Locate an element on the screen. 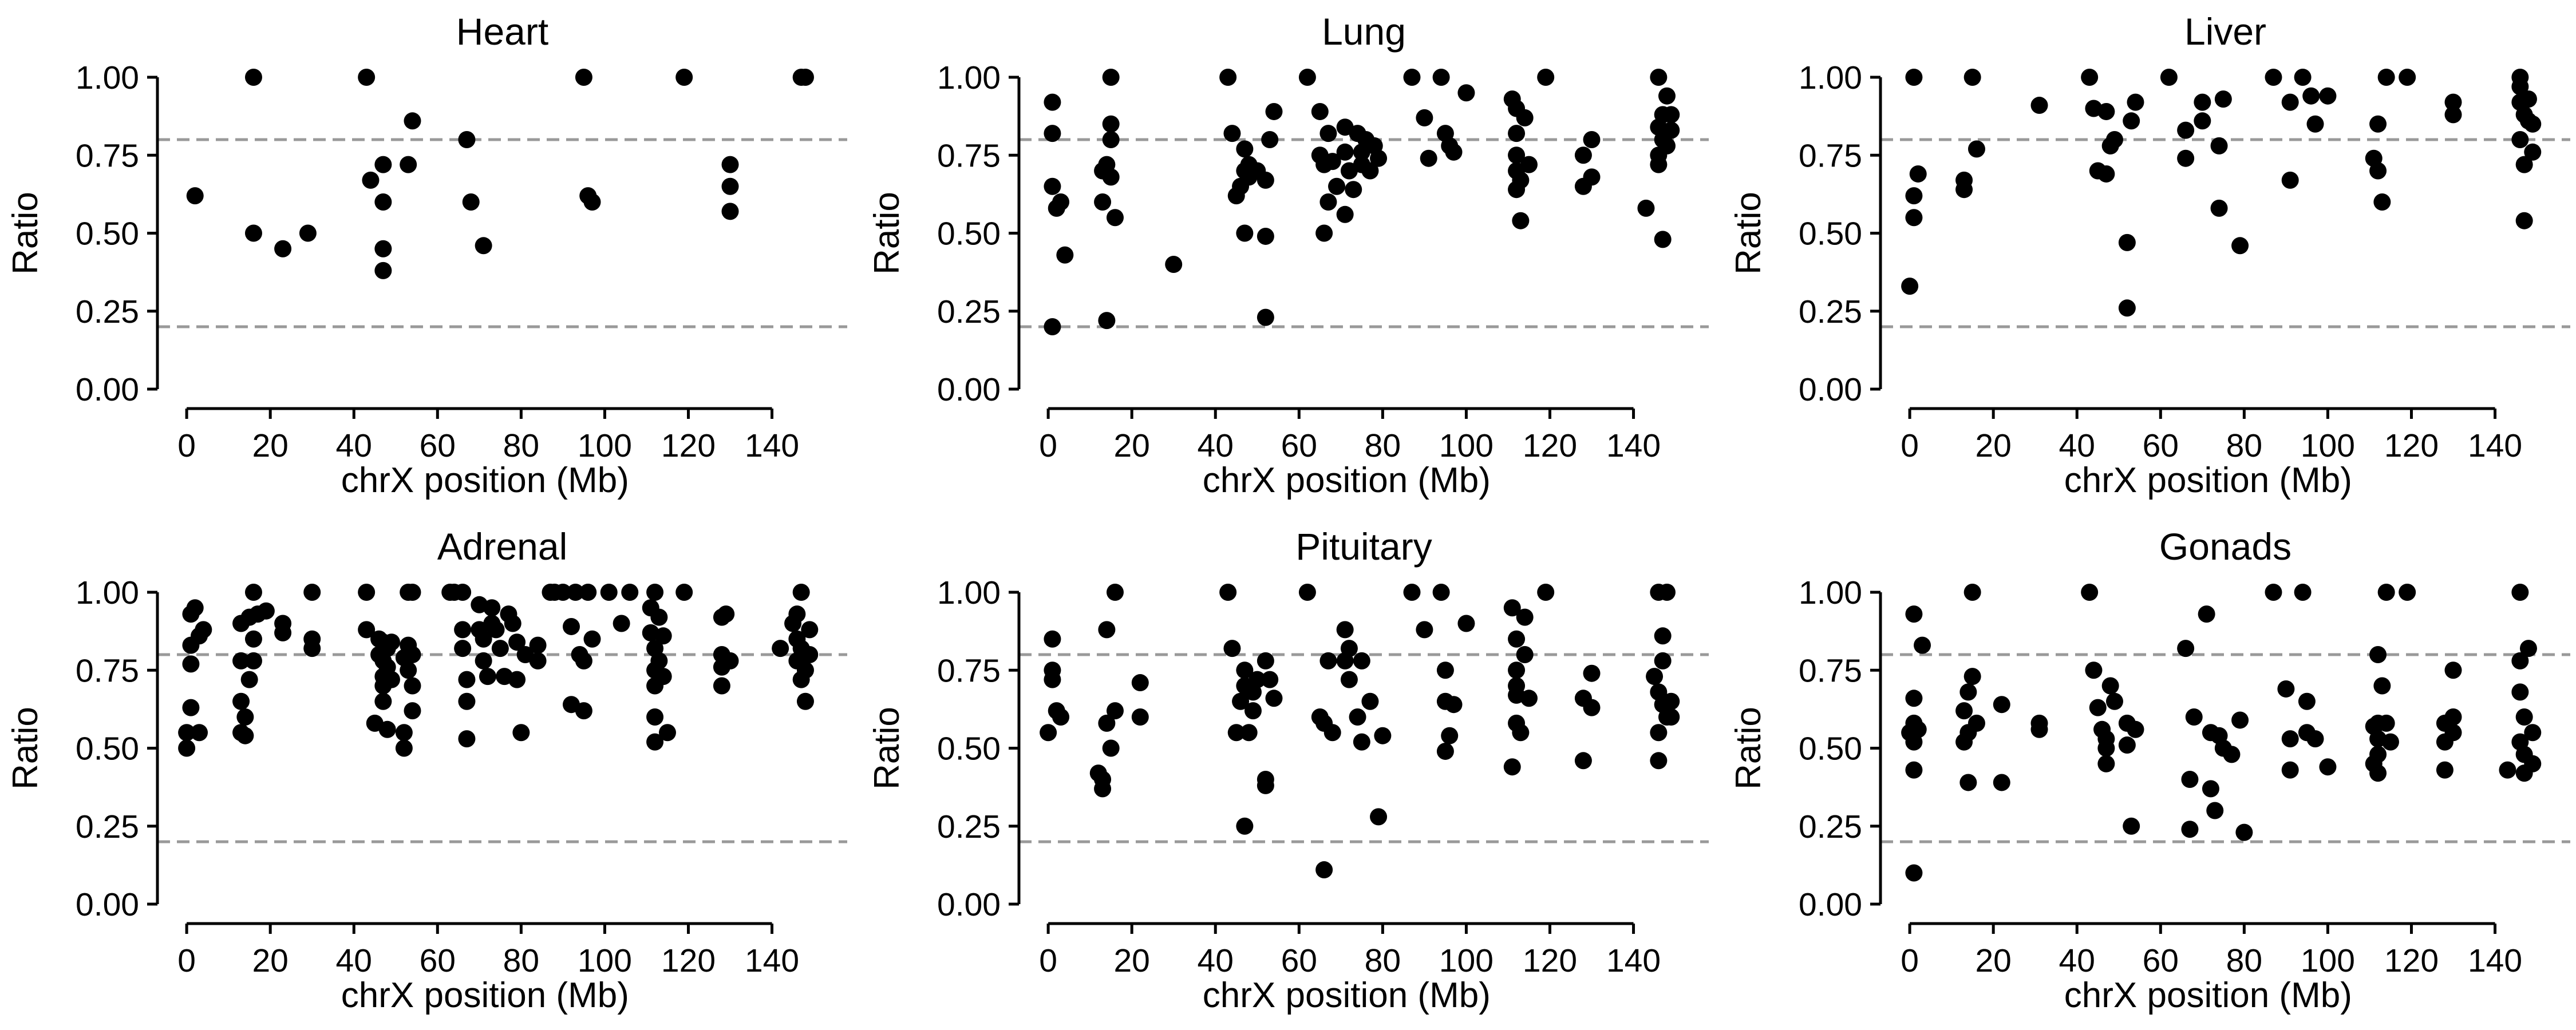  y-tick-label: 0.00 is located at coordinates (1830, 389).